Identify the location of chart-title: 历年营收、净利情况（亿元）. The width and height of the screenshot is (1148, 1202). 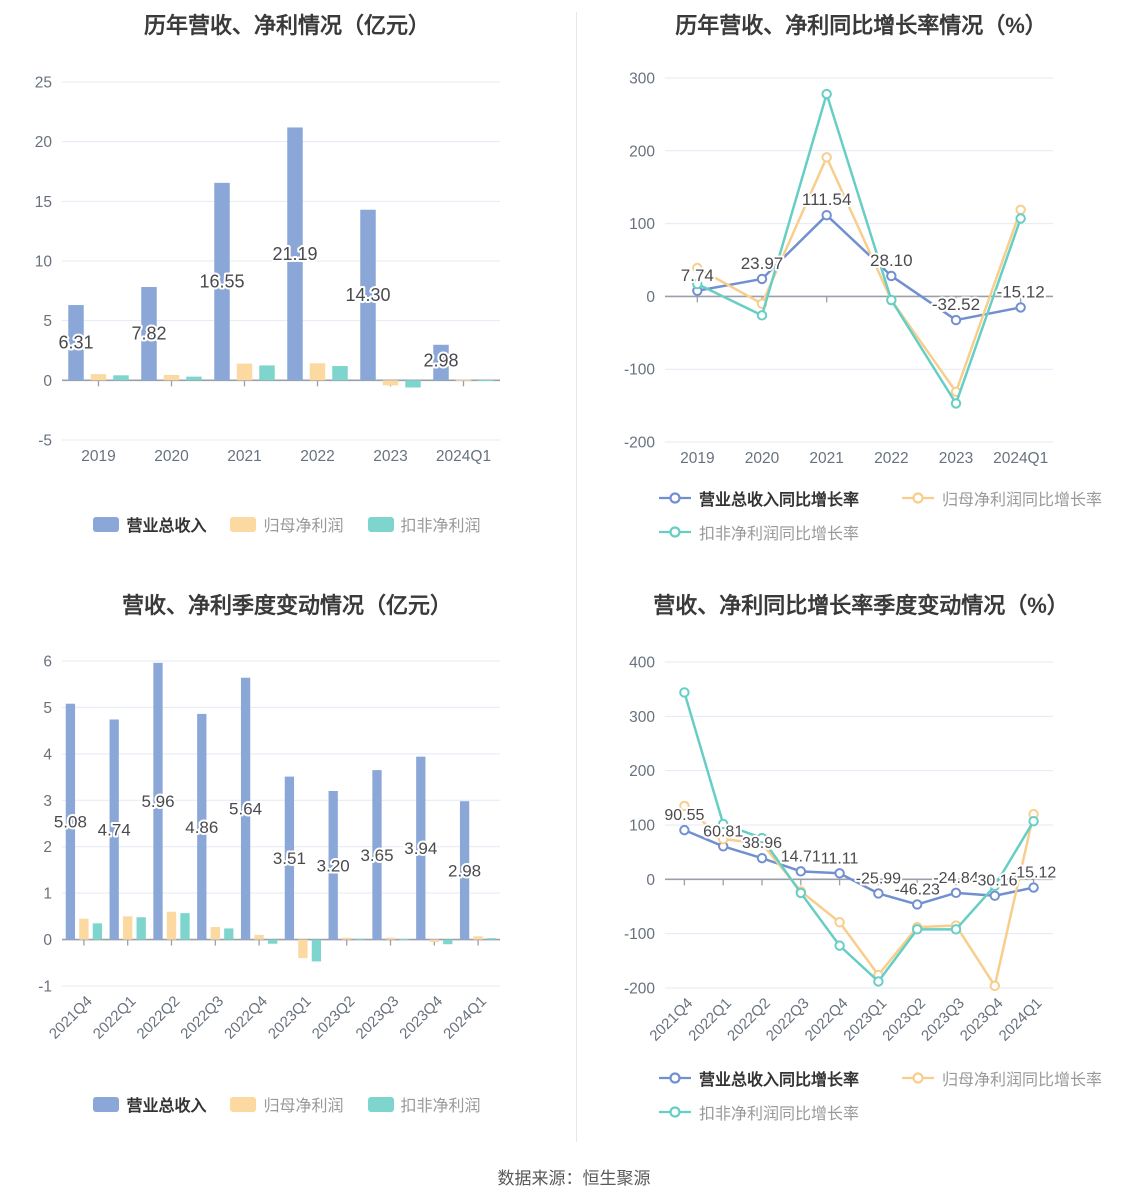
(286, 25).